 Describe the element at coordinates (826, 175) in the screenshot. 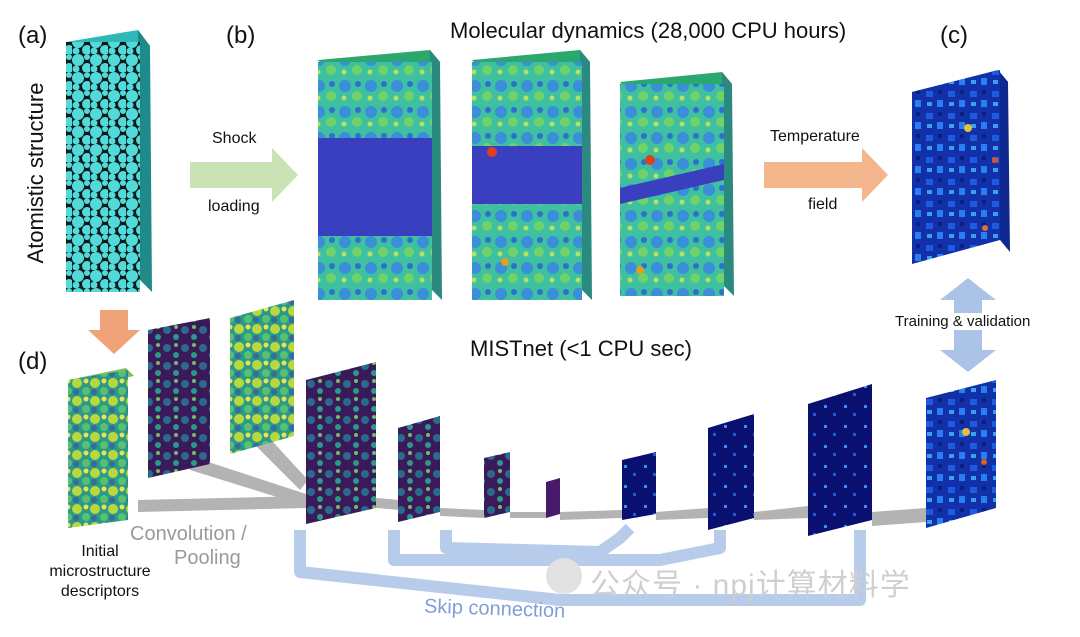

I see `temperature-field-arrow` at that location.